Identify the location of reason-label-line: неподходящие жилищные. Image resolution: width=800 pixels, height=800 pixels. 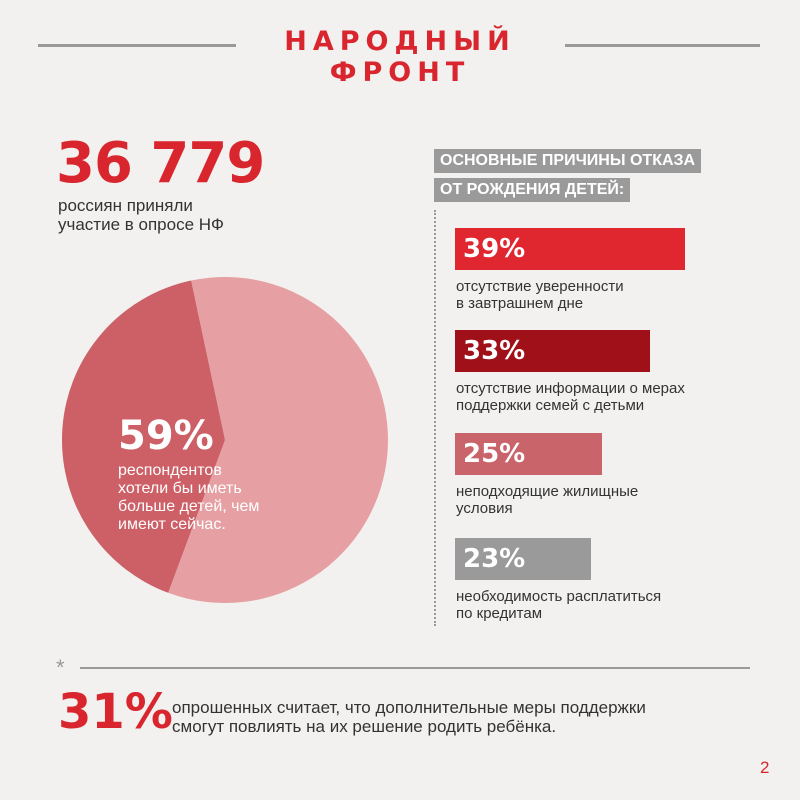
(547, 491).